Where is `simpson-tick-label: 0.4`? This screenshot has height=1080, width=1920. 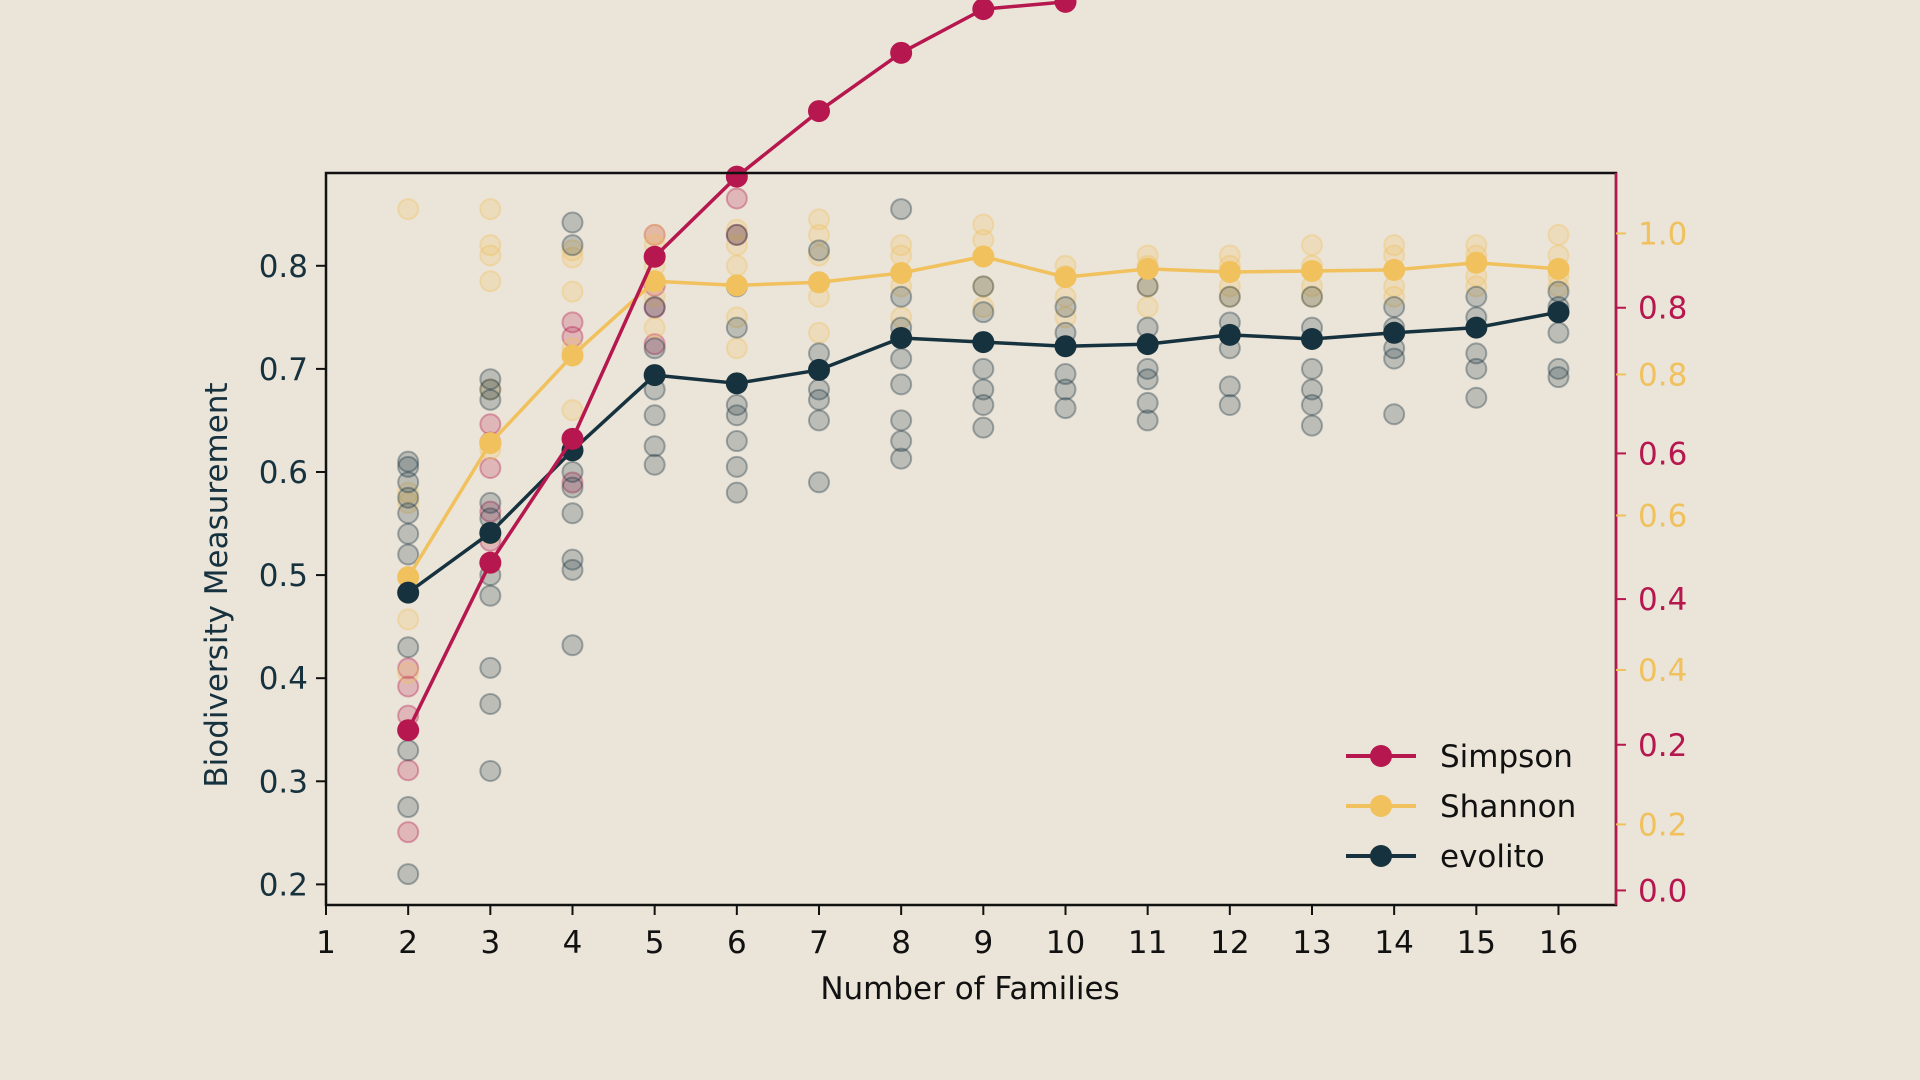
simpson-tick-label: 0.4 is located at coordinates (1662, 600).